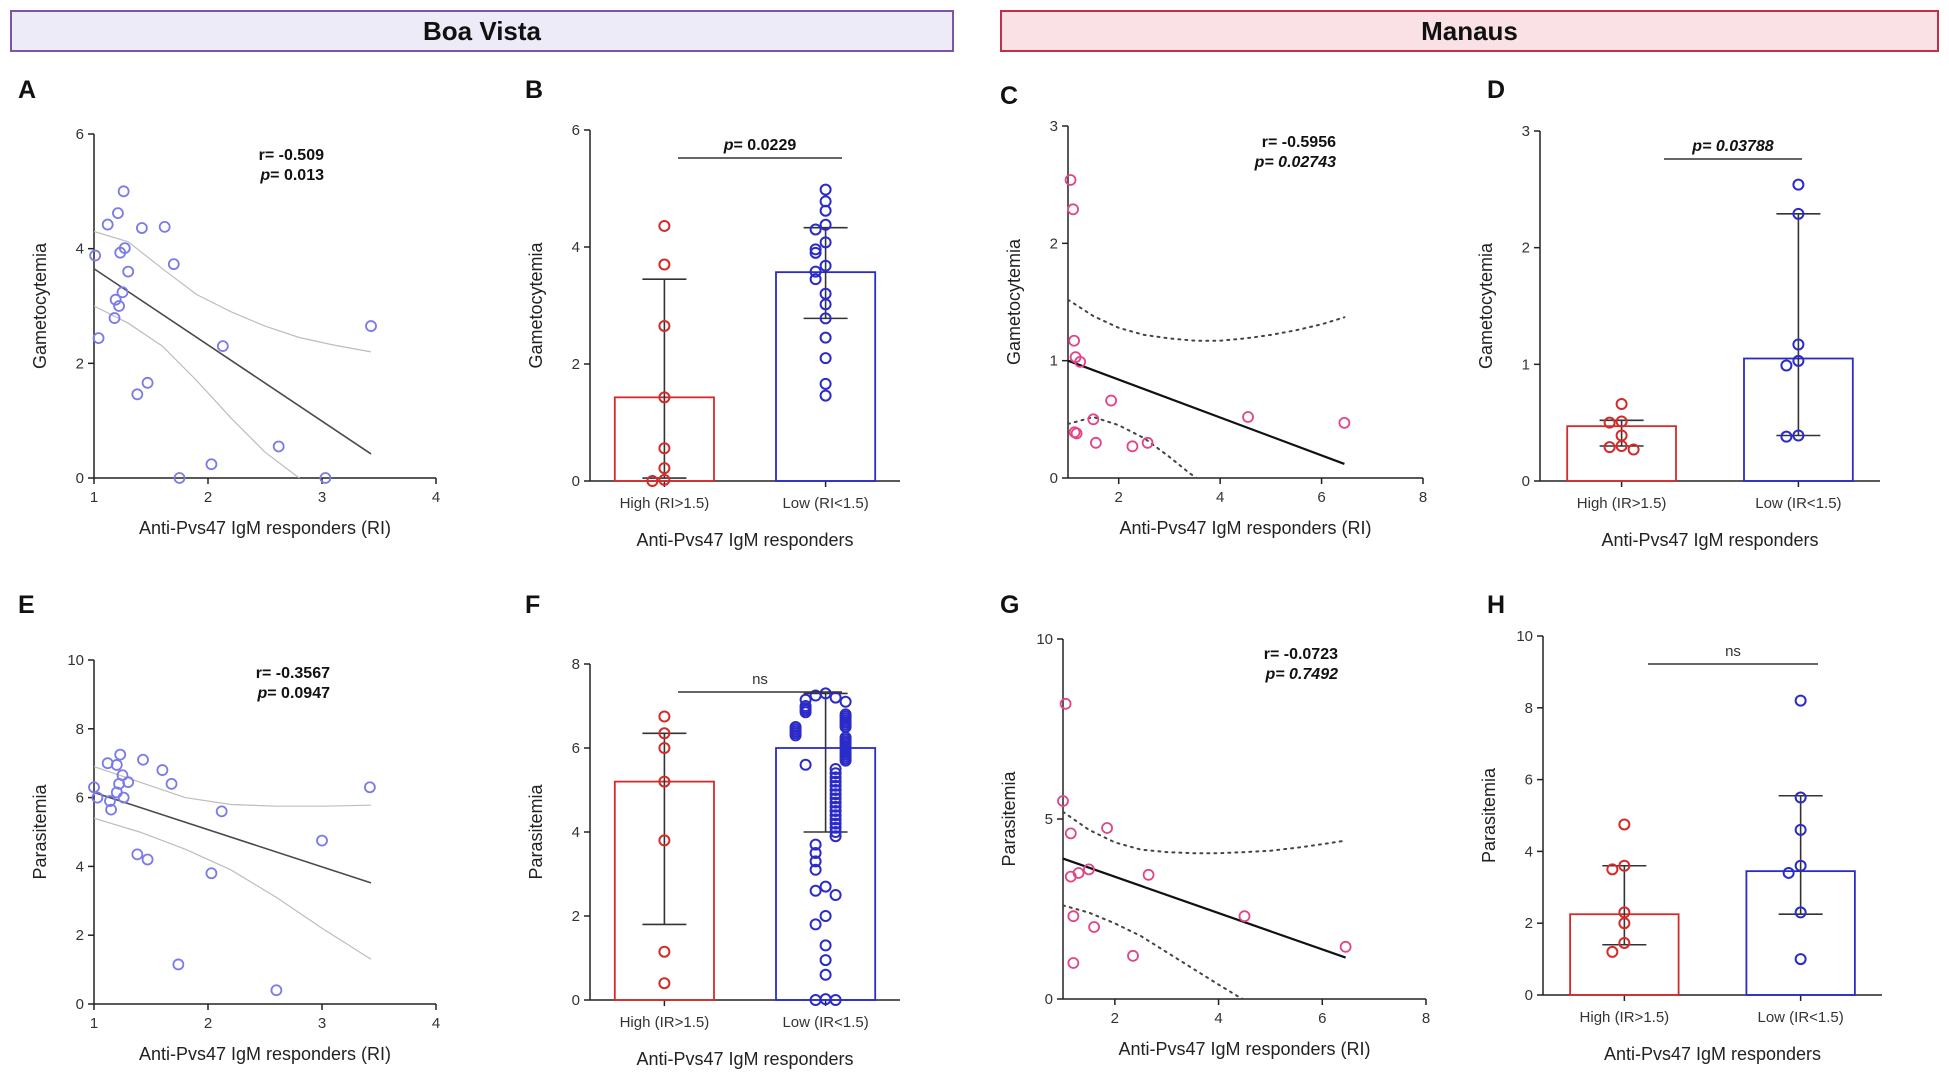 This screenshot has width=1949, height=1083. Describe the element at coordinates (665, 1022) in the screenshot. I see `category-label: High (IR>1.5)` at that location.